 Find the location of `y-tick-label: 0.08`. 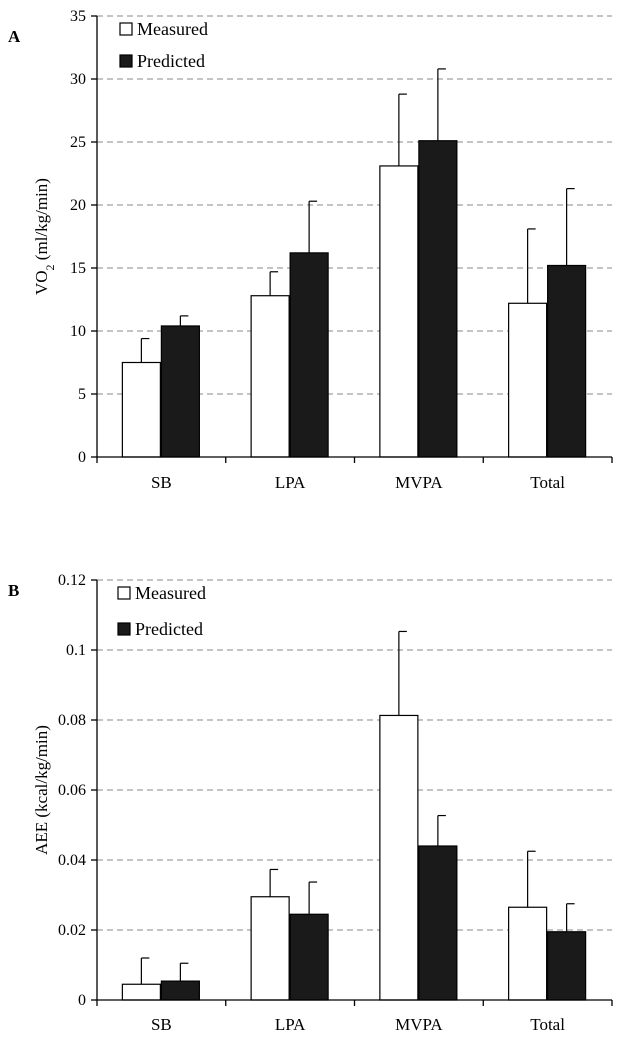

y-tick-label: 0.08 is located at coordinates (72, 720).